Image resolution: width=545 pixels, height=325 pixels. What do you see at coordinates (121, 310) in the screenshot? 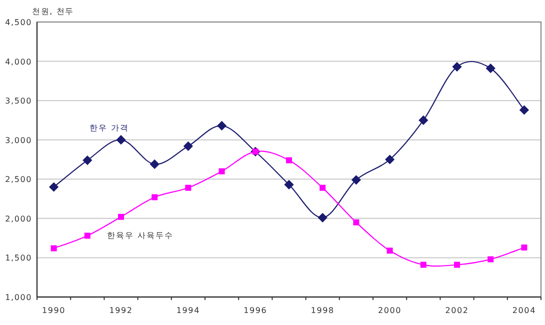
I see `x-tick-label: 1992` at bounding box center [121, 310].